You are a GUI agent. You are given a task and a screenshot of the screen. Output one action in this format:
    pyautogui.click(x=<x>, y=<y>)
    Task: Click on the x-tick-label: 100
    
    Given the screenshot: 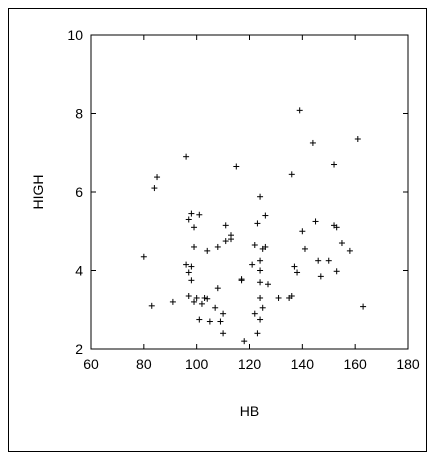 What is the action you would take?
    pyautogui.click(x=197, y=364)
    